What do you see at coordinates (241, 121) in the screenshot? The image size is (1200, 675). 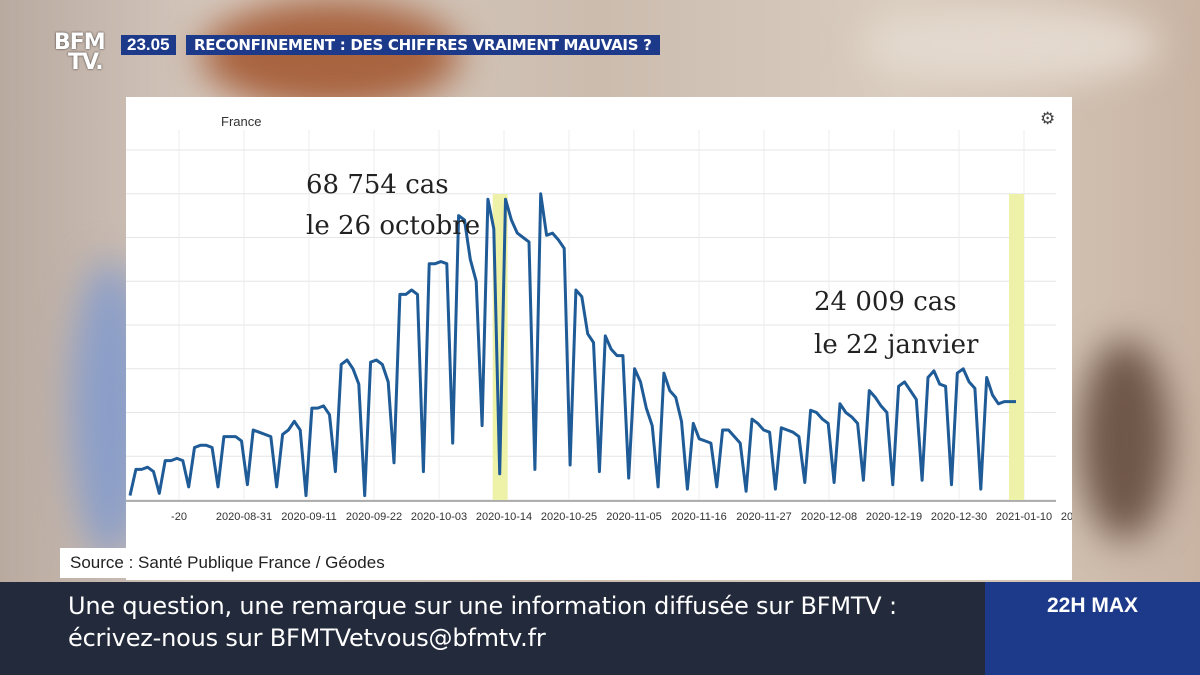 I see `chart-title: France` at bounding box center [241, 121].